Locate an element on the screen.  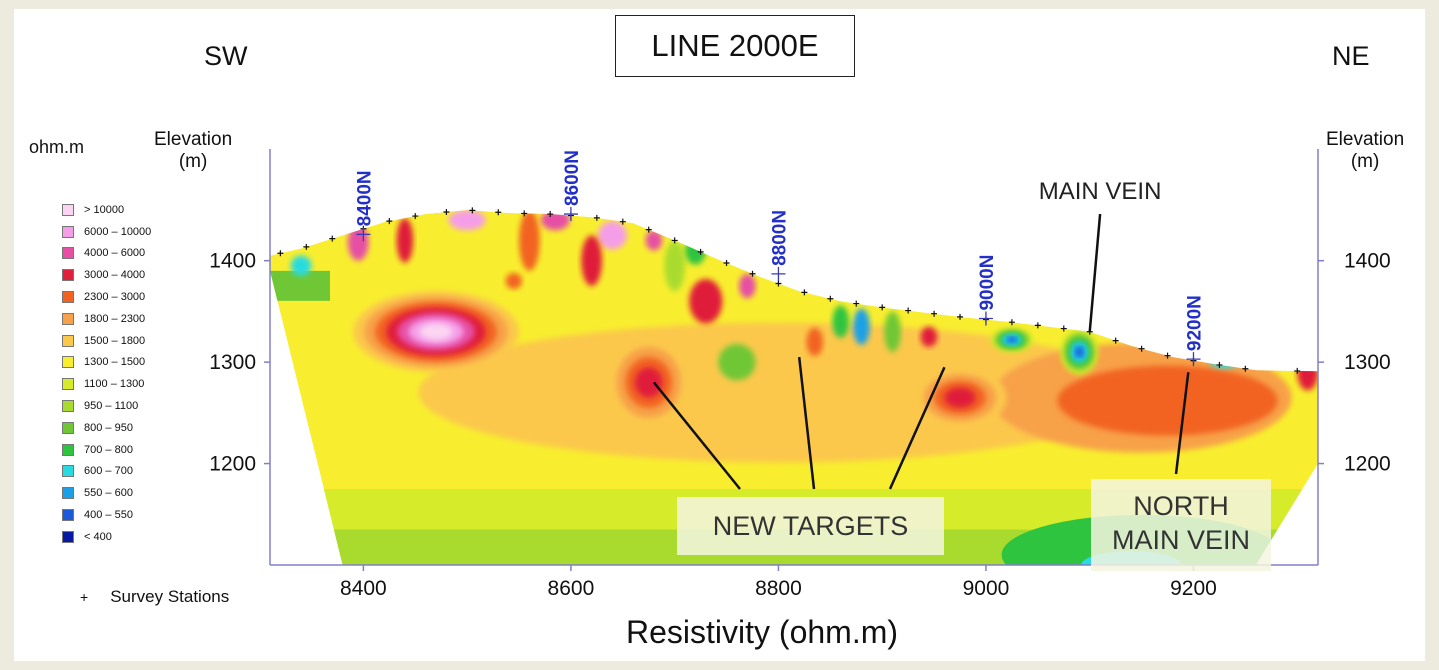
legend-label: 800 – 950 is located at coordinates (108, 427).